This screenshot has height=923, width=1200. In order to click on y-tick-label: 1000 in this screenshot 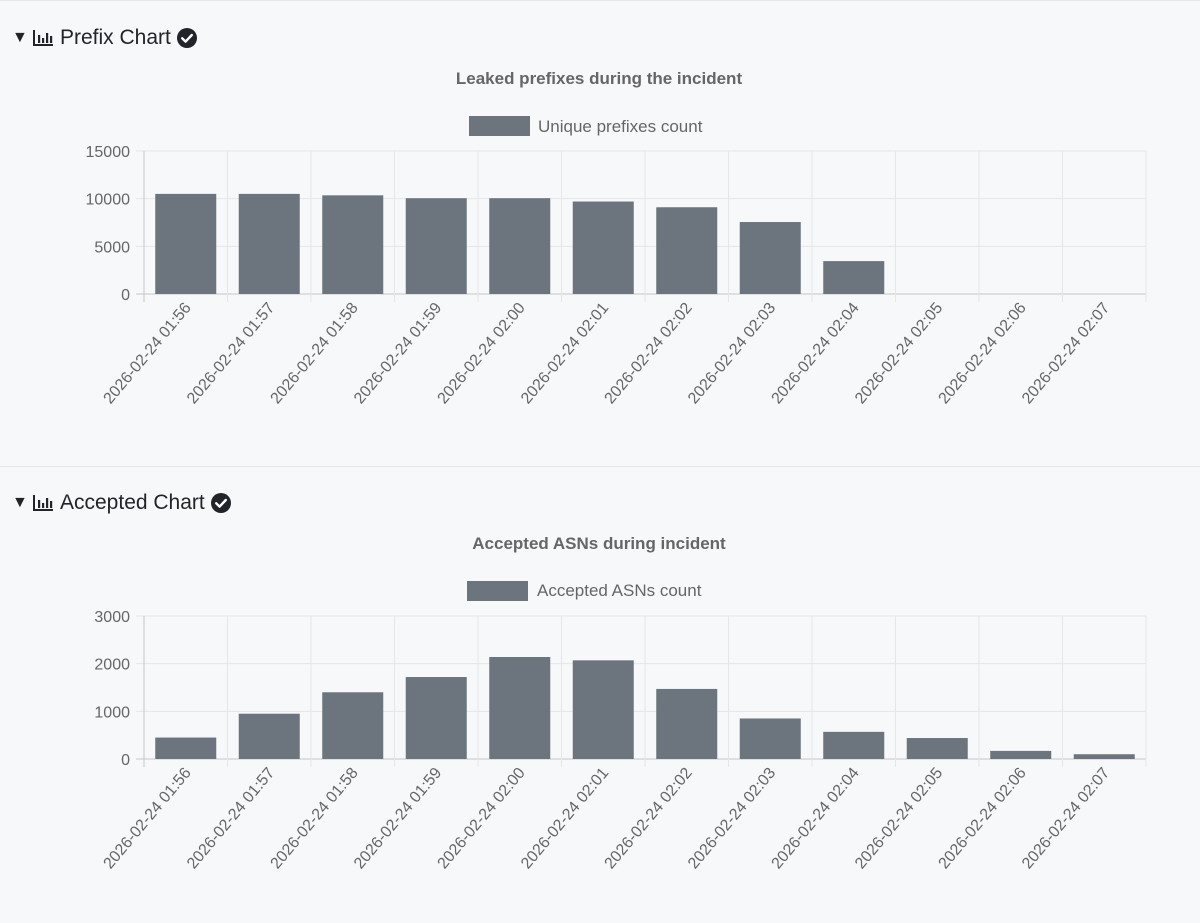, I will do `click(112, 712)`.